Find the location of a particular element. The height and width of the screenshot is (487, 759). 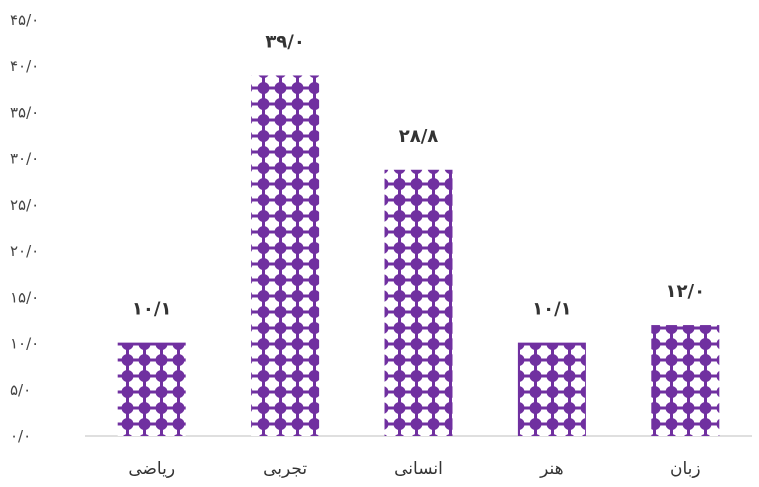

y-tick-label: ۴۵/۰ is located at coordinates (24, 20).